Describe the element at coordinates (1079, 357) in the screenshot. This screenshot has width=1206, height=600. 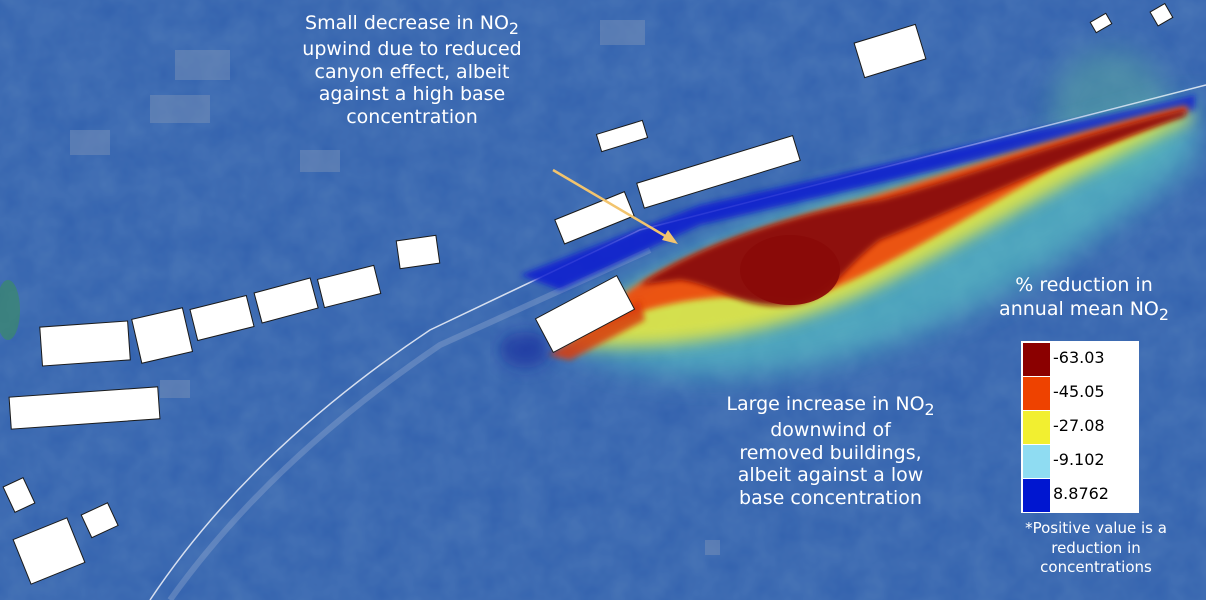
I see `legend-label: -63.03` at that location.